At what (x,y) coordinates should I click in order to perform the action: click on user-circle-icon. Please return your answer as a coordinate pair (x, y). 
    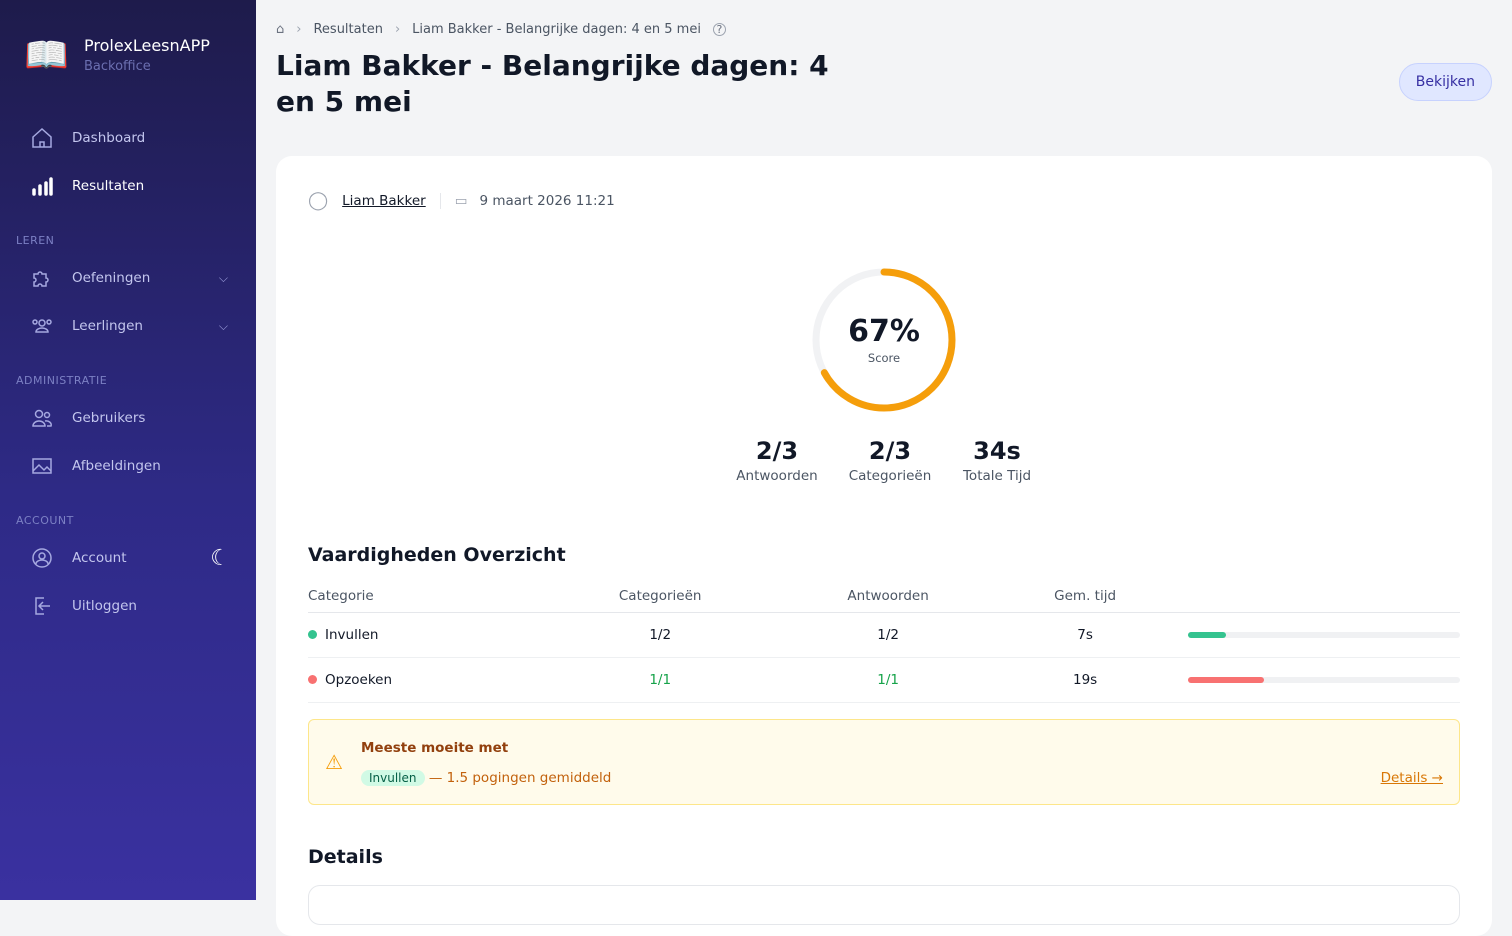
    Looking at the image, I should click on (42, 558).